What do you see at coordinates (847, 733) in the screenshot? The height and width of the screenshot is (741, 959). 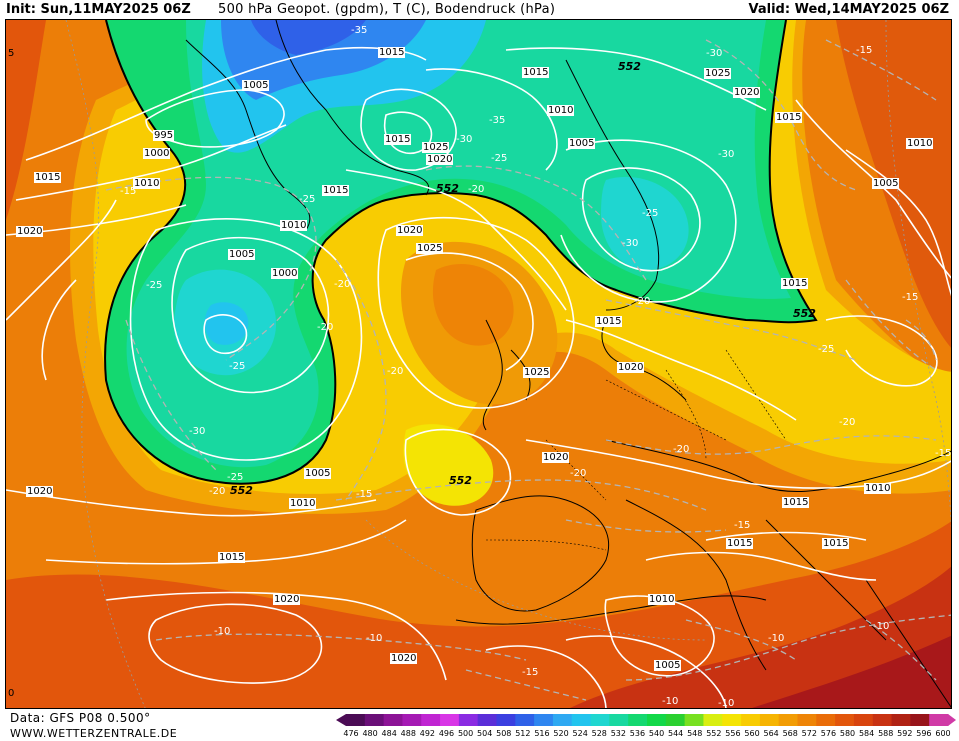 I see `colorbar-tick-label: 580` at bounding box center [847, 733].